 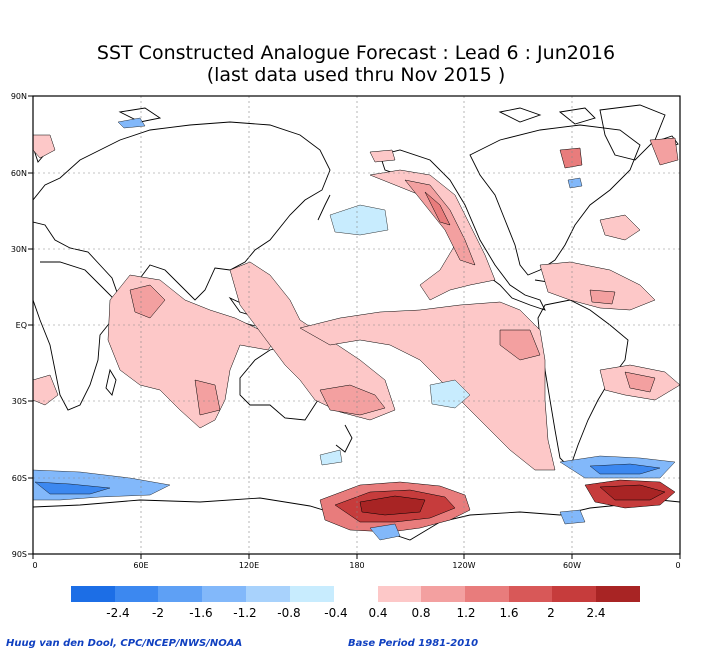 What do you see at coordinates (335, 613) in the screenshot?
I see `colorbar-label: -0.4` at bounding box center [335, 613].